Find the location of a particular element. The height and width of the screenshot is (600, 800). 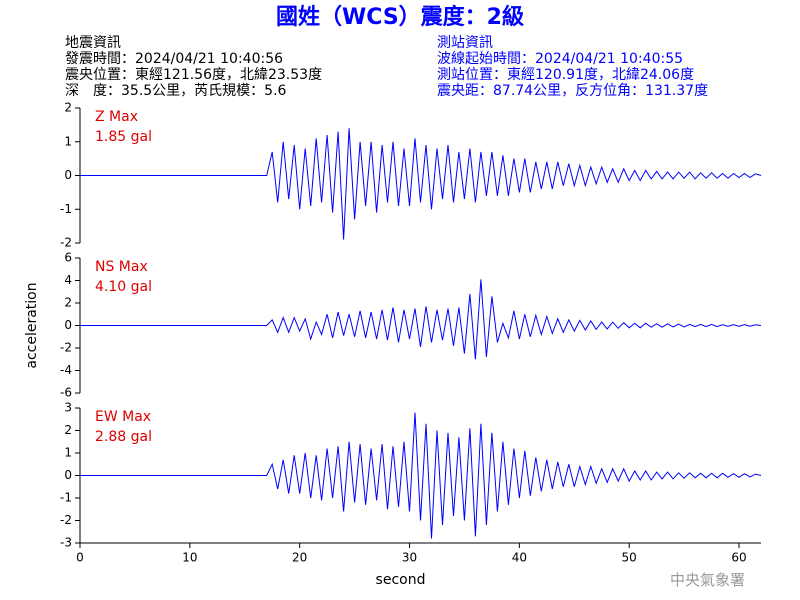

max-annotation: Z Max is located at coordinates (116, 117).